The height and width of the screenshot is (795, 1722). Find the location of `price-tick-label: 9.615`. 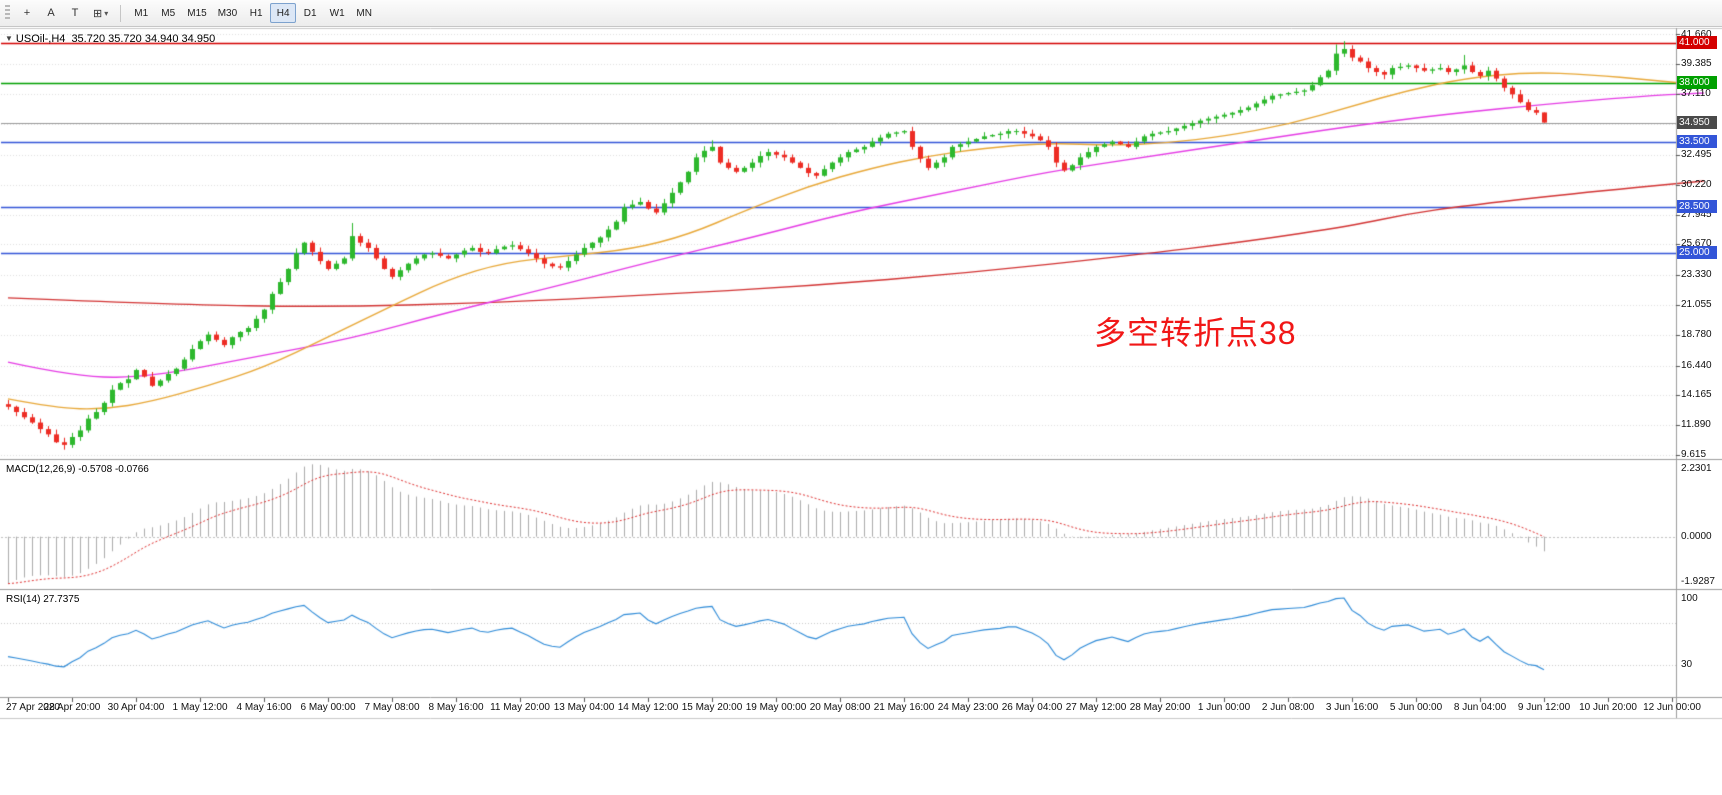

price-tick-label: 9.615 is located at coordinates (1694, 455).